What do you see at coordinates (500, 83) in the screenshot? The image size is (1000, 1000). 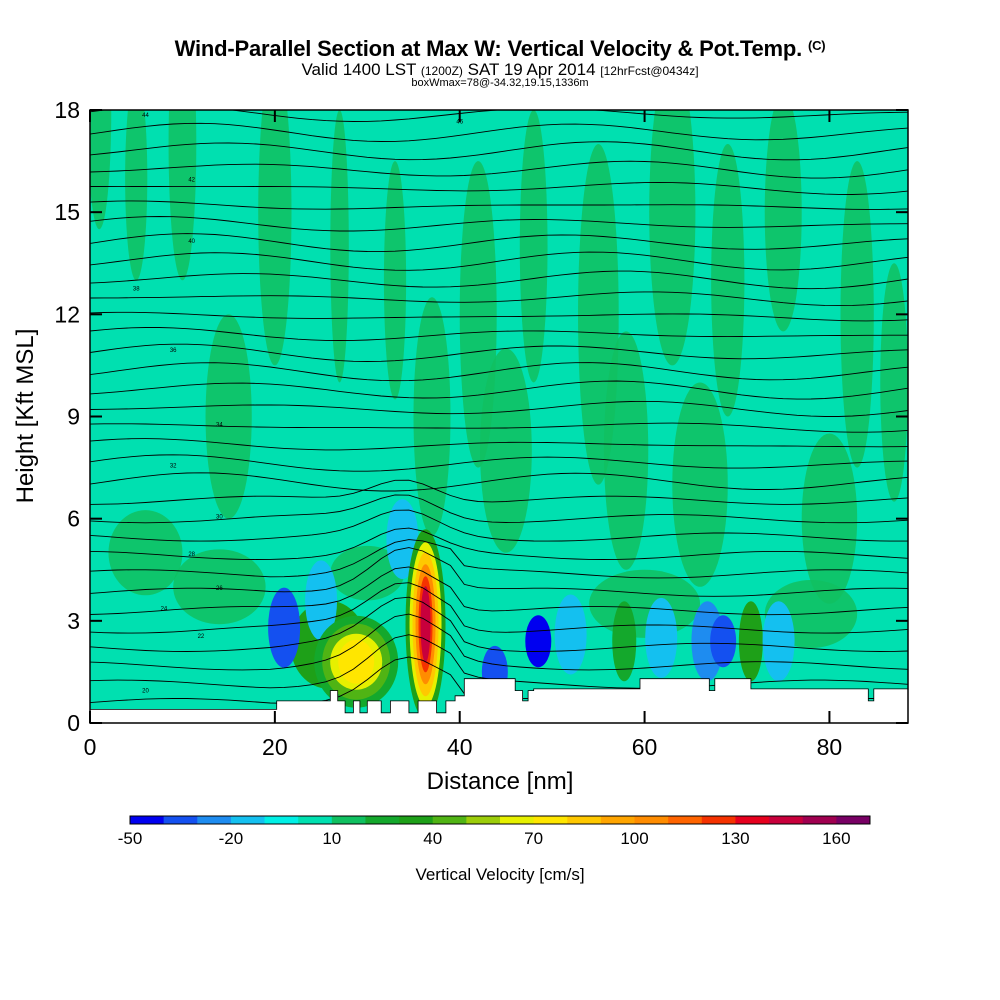 I see `box-max-info: boxWmax=78@-34.32,19.15,1336m` at bounding box center [500, 83].